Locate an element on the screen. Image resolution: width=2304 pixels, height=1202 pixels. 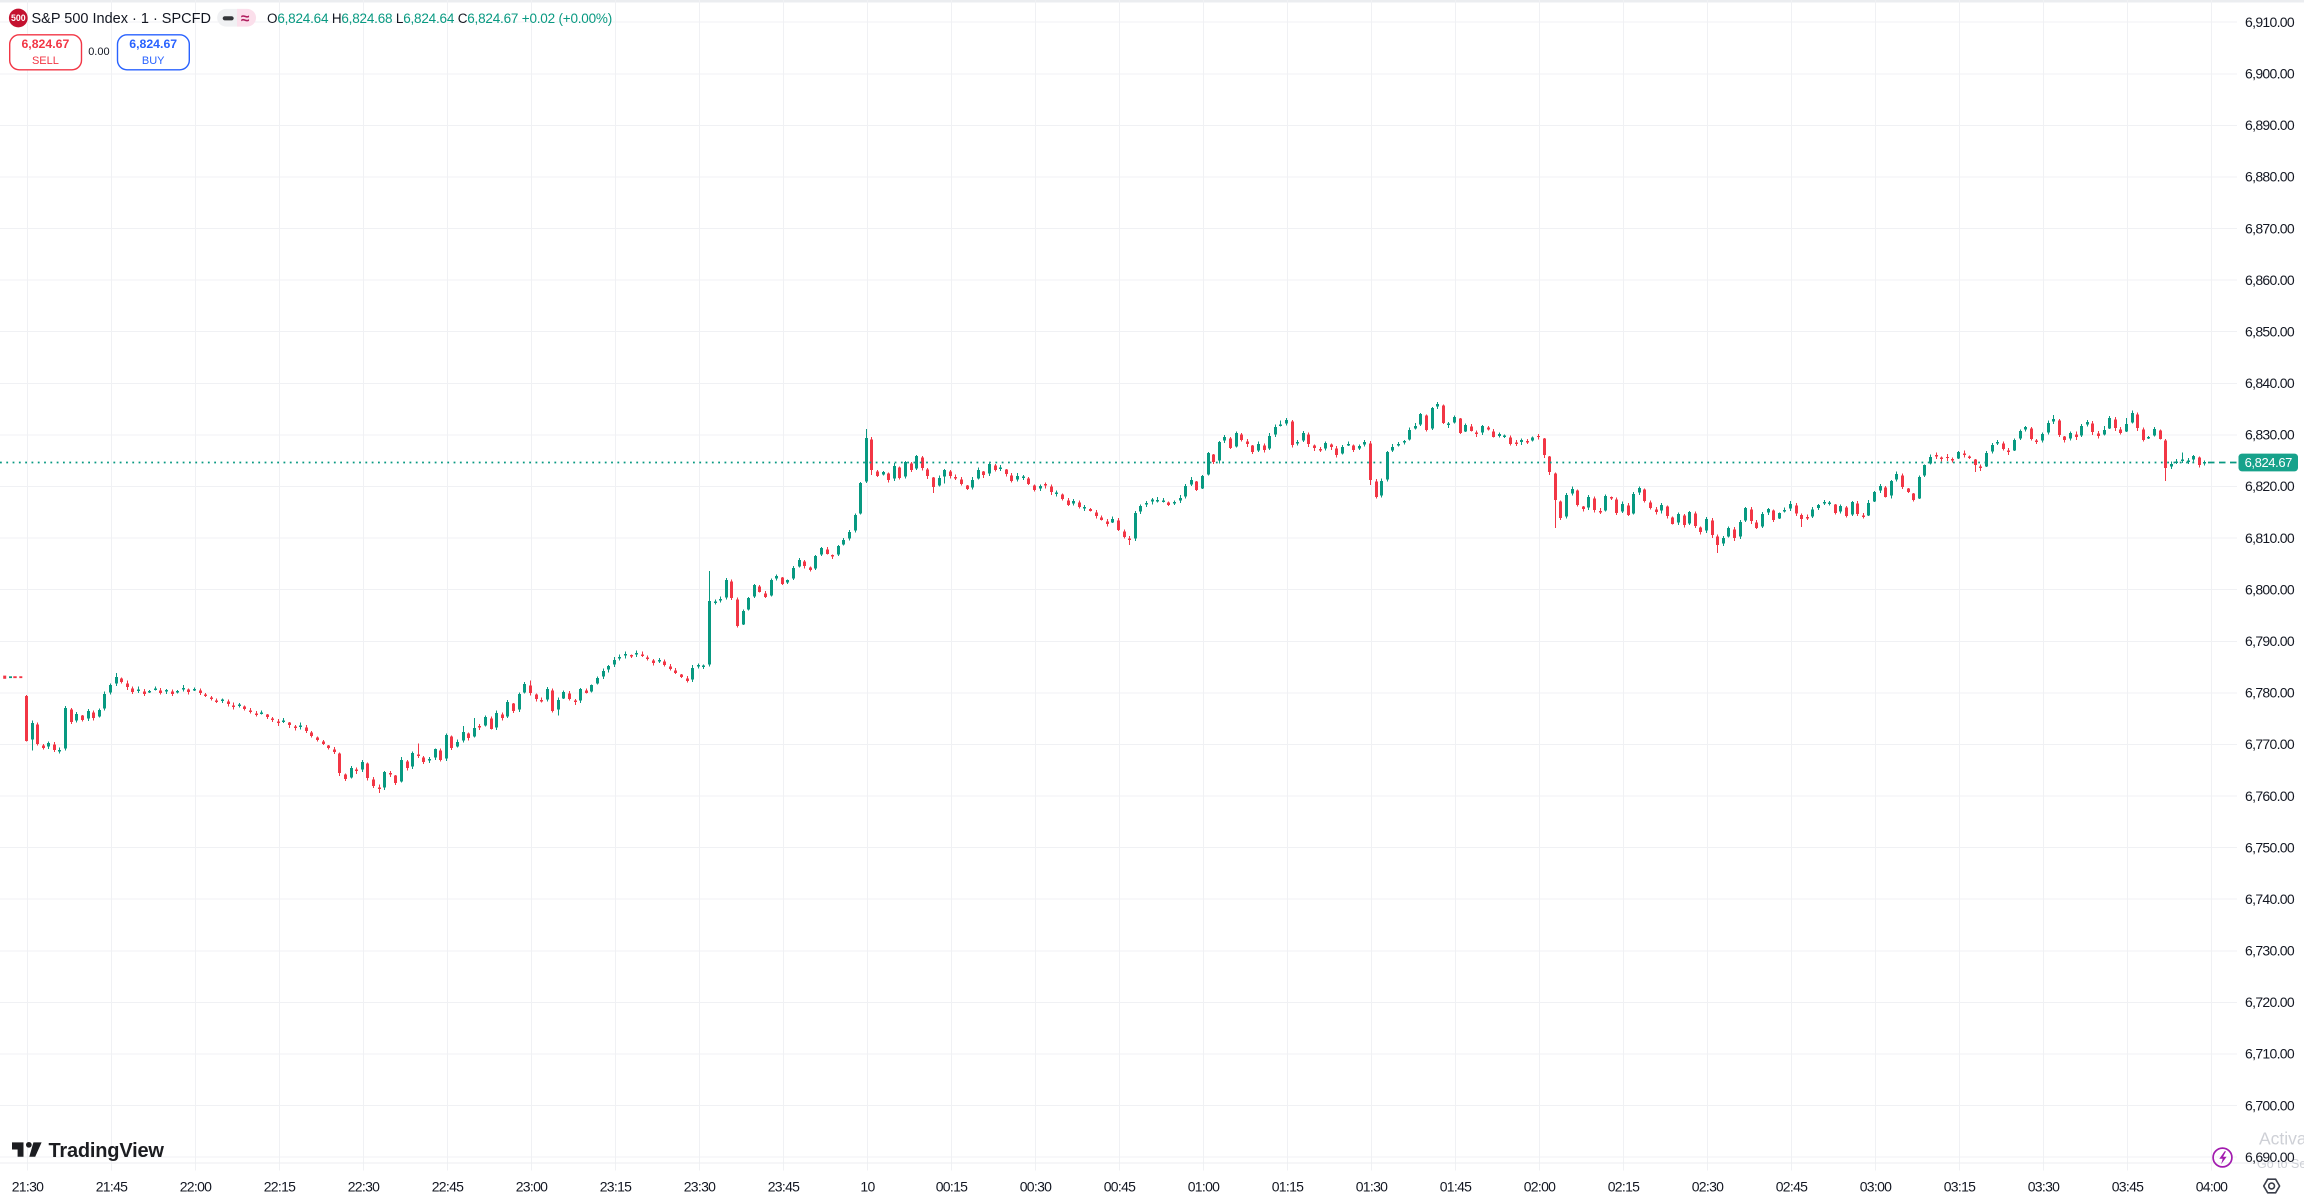
svg-text: 22:30 is located at coordinates (364, 1187).